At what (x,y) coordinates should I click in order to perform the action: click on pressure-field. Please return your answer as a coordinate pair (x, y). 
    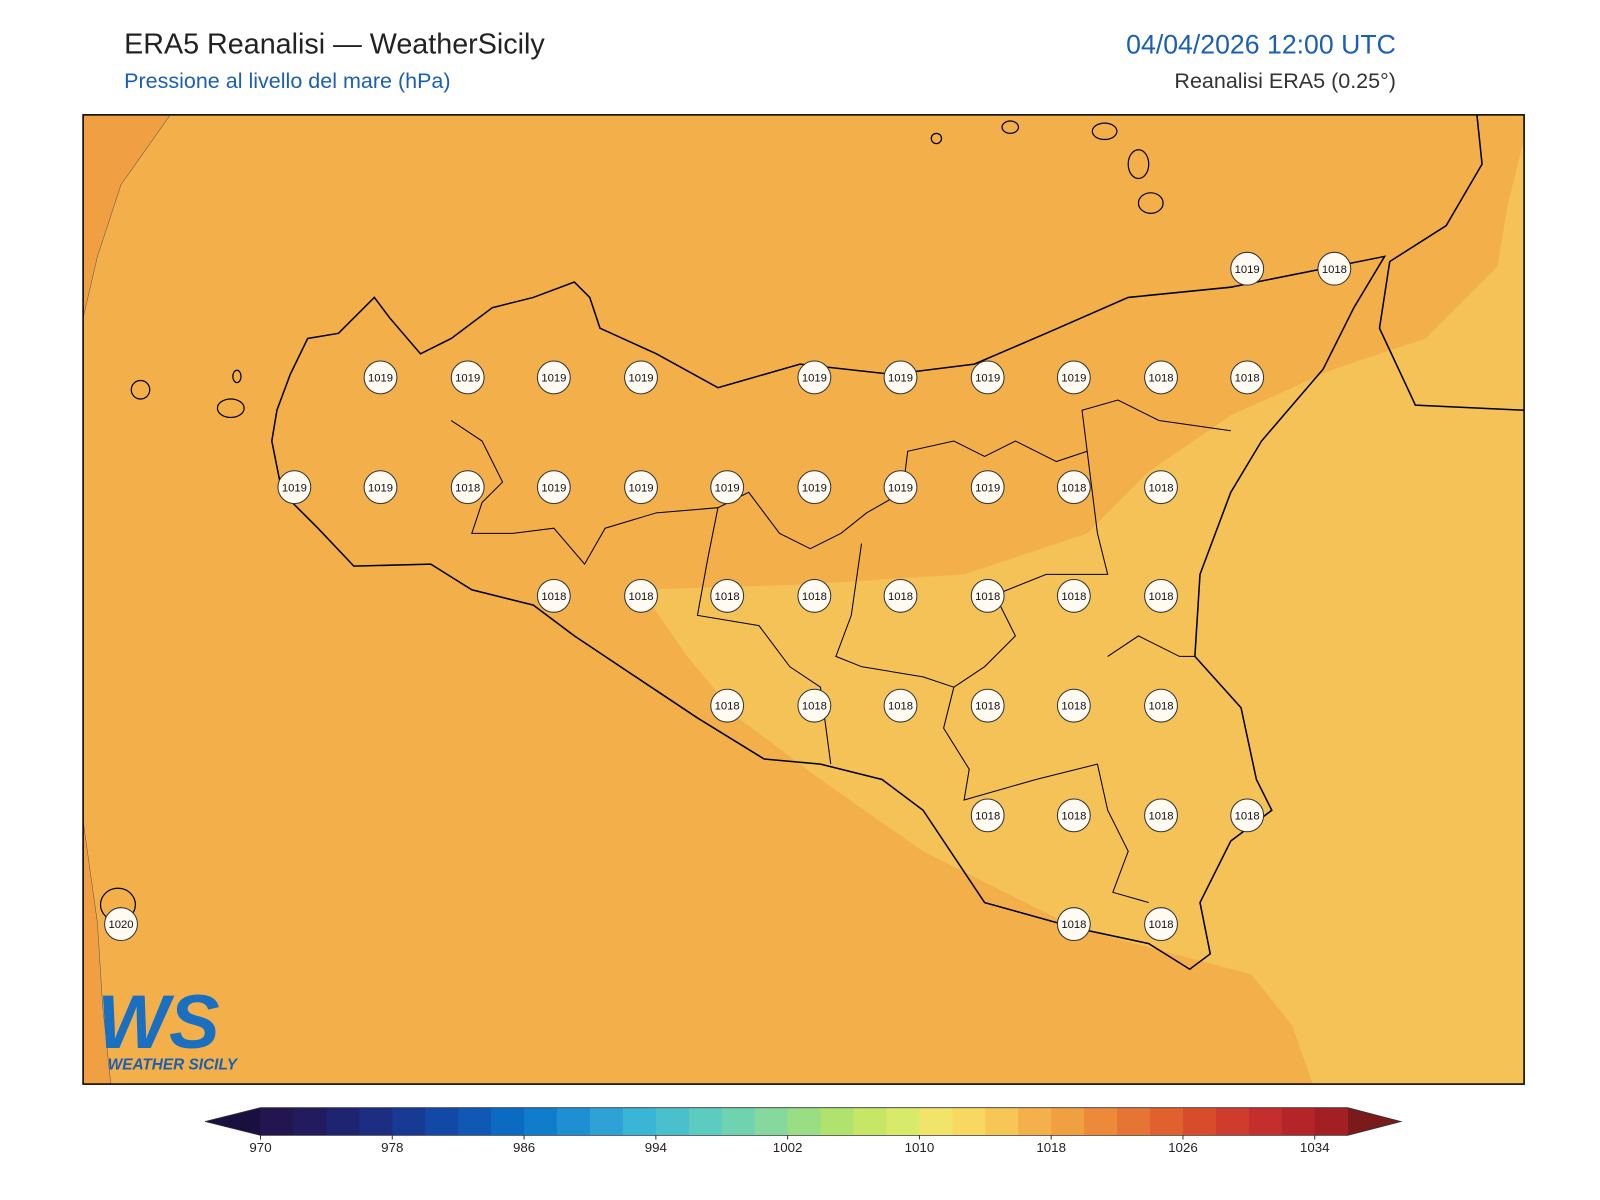
    Looking at the image, I should click on (127, 216).